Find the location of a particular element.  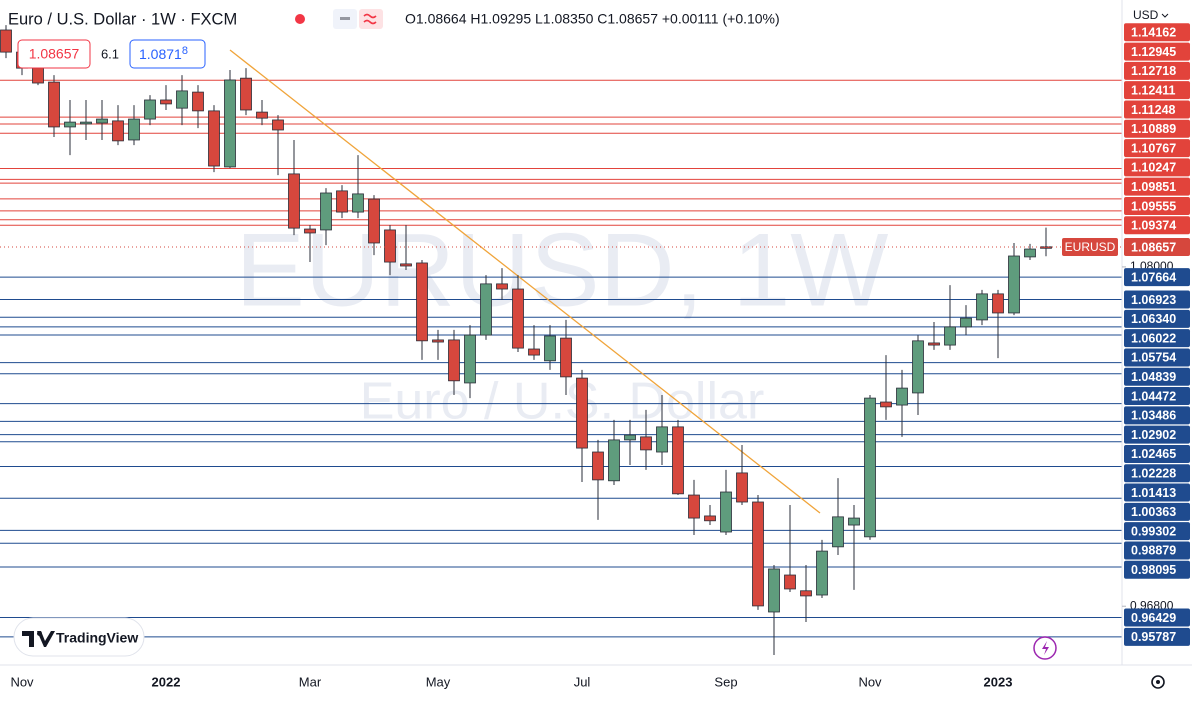

level-label: 1.12718 is located at coordinates (1153, 71).